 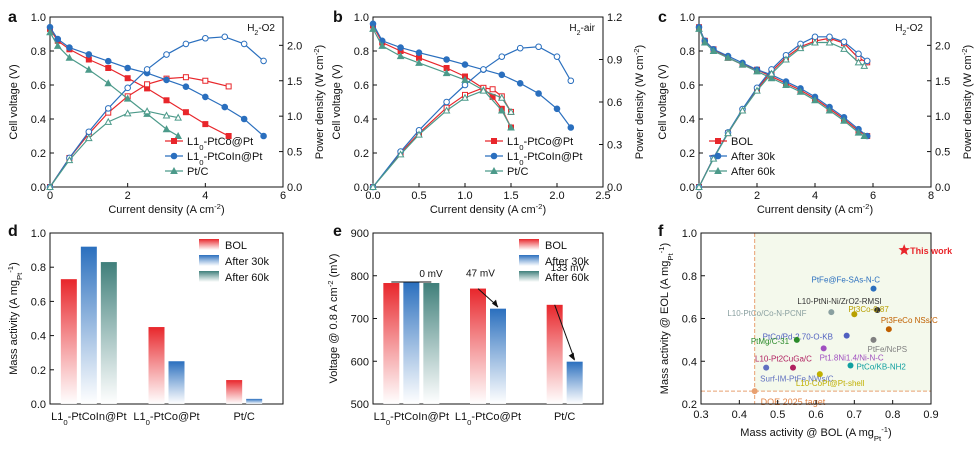 I want to click on y-tick-label: 700, so click(x=360, y=320).